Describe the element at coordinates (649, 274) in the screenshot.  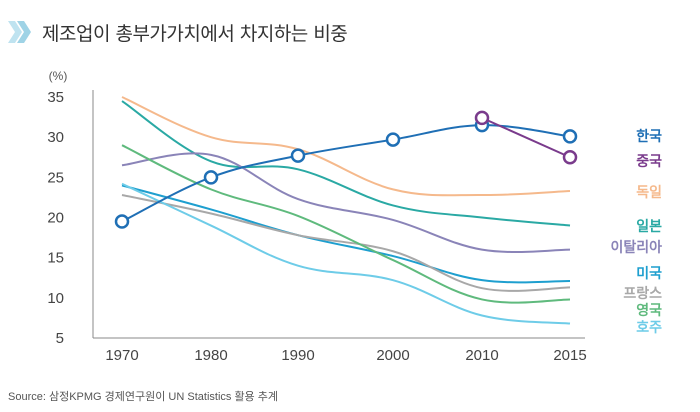
I see `legend-item-미국: 미국` at that location.